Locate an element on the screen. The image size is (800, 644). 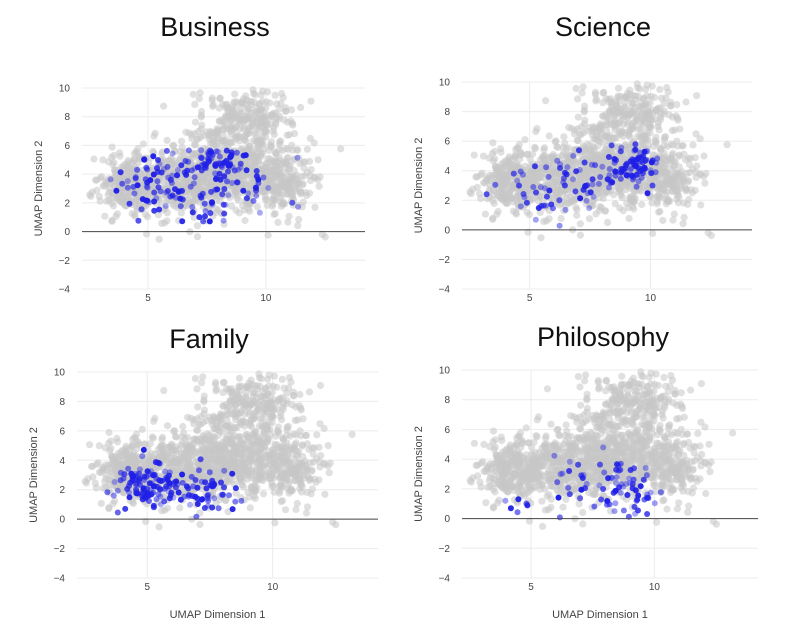
y-tick-label: 4 is located at coordinates (447, 171).